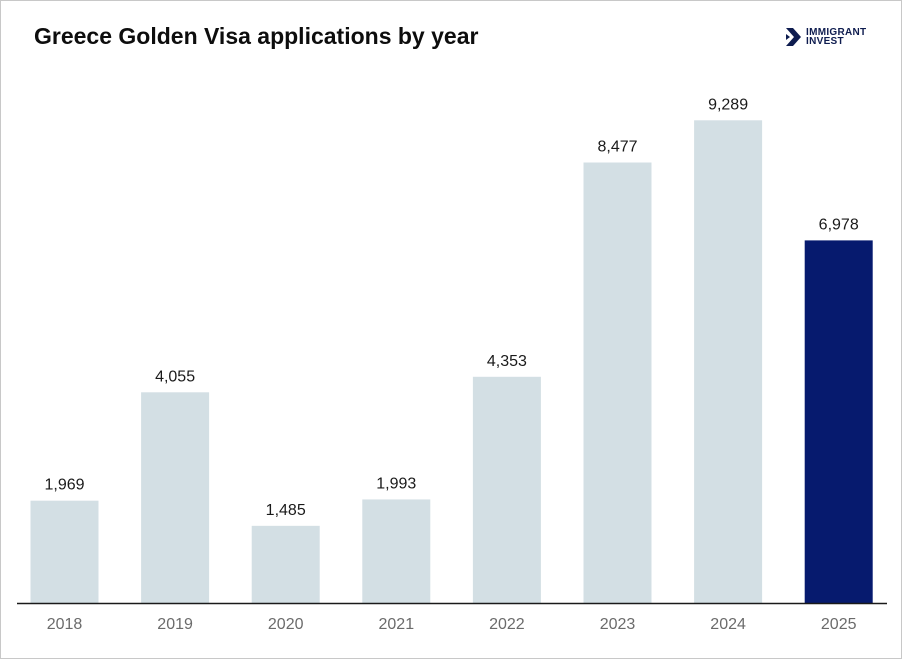 This screenshot has width=902, height=659. What do you see at coordinates (286, 624) in the screenshot?
I see `x-tick-label-2020: 2020` at bounding box center [286, 624].